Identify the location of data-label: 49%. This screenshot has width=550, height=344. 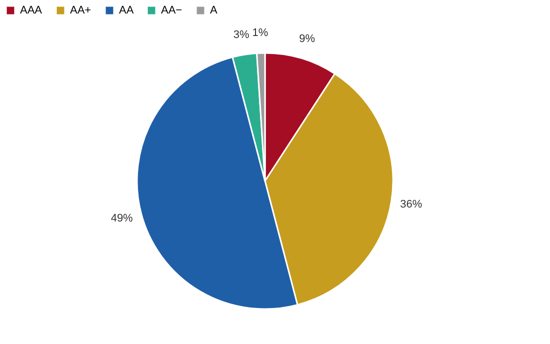
(122, 218).